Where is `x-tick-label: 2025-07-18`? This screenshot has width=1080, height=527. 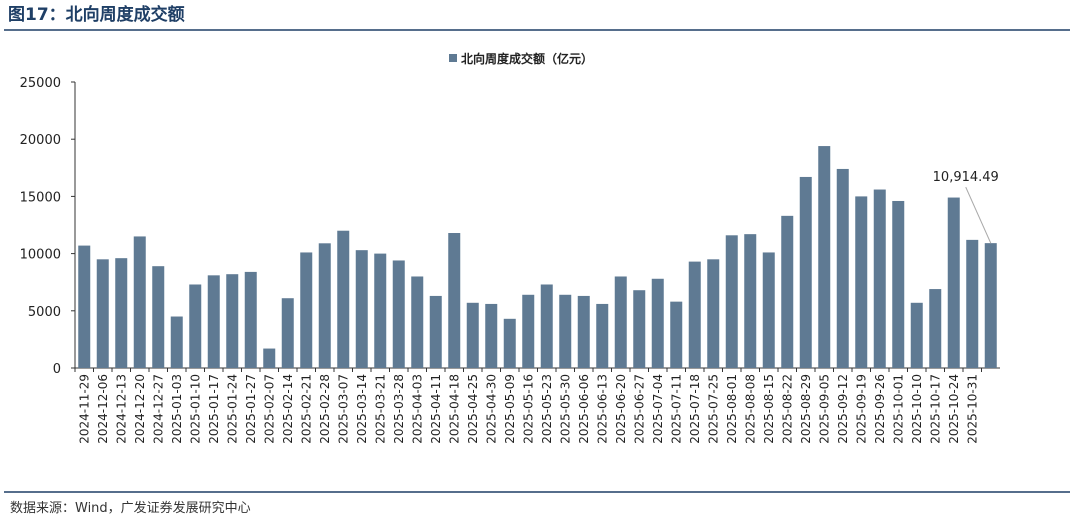
x-tick-label: 2025-07-18 is located at coordinates (695, 409).